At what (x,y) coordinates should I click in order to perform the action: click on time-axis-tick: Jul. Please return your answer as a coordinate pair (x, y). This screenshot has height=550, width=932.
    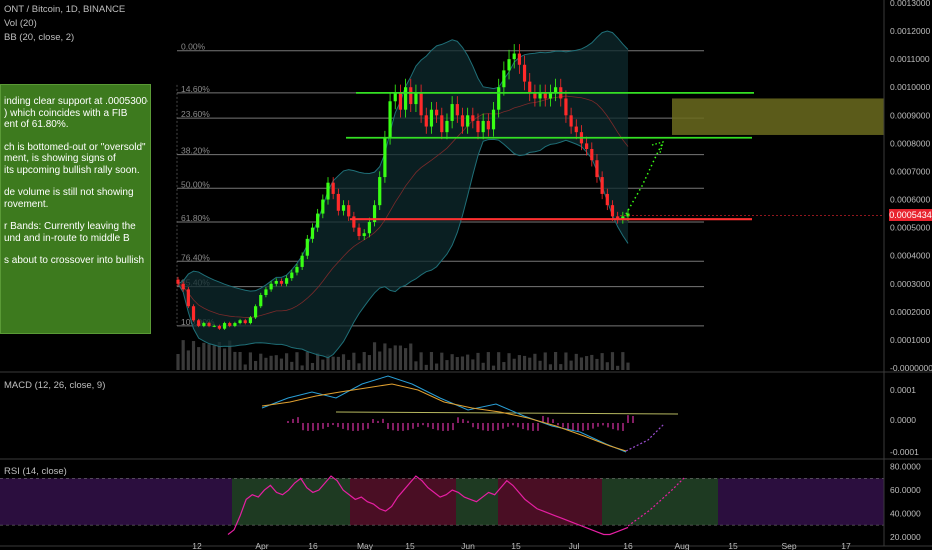
    Looking at the image, I should click on (574, 545).